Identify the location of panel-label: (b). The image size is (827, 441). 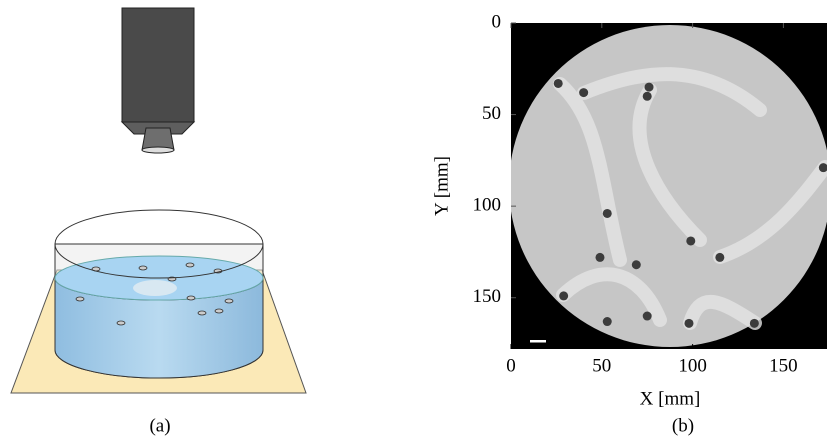
(683, 425).